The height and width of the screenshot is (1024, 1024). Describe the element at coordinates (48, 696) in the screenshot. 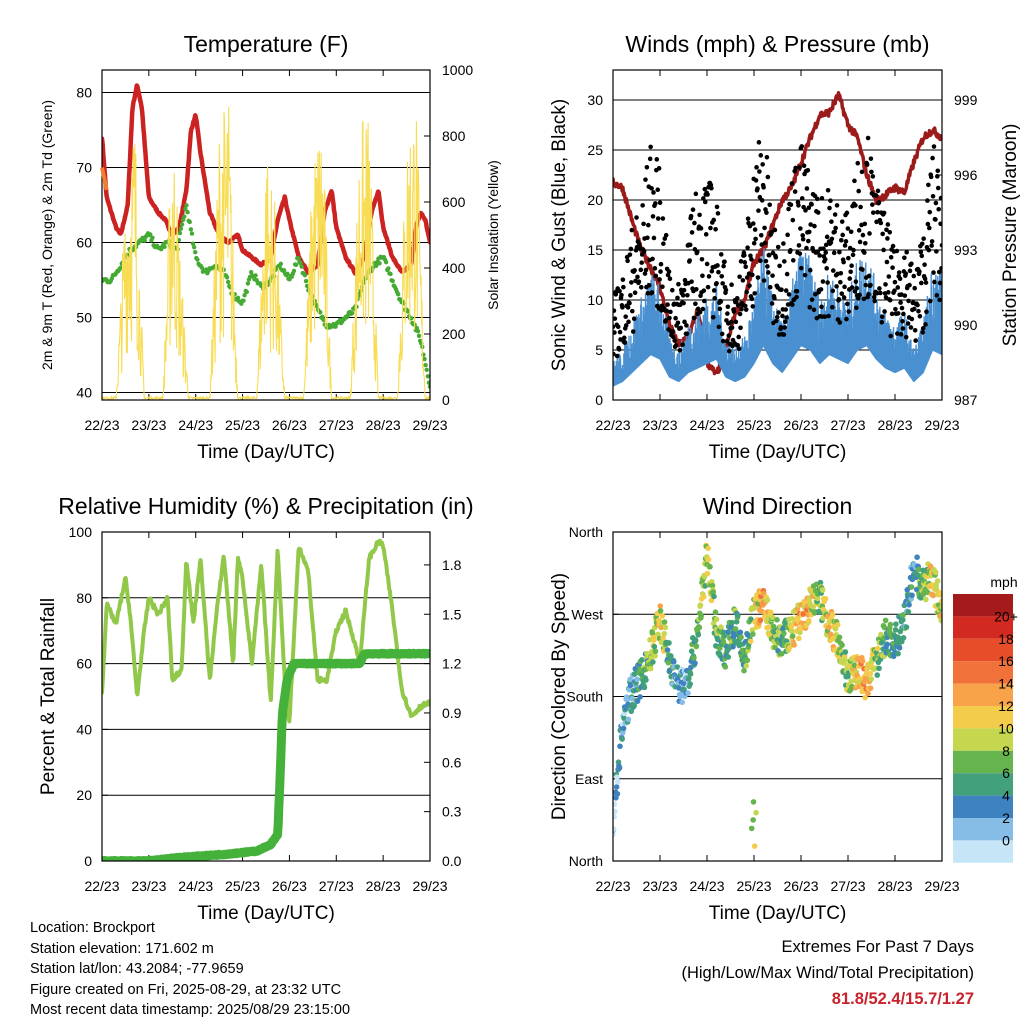

I see `y-axis-label: Percent & Total Rainfall` at that location.